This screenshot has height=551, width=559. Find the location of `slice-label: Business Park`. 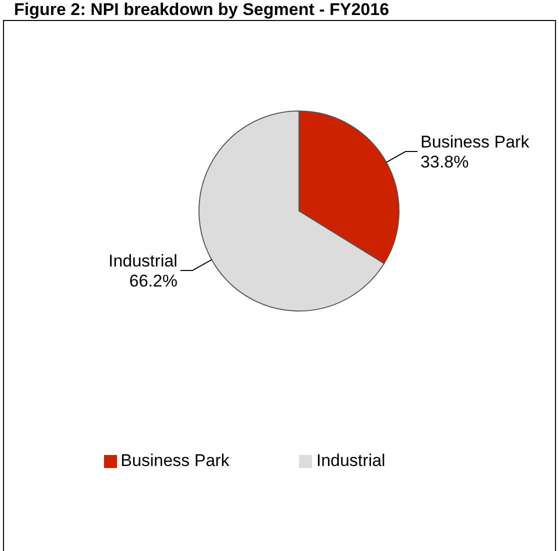

slice-label: Business Park is located at coordinates (475, 142).